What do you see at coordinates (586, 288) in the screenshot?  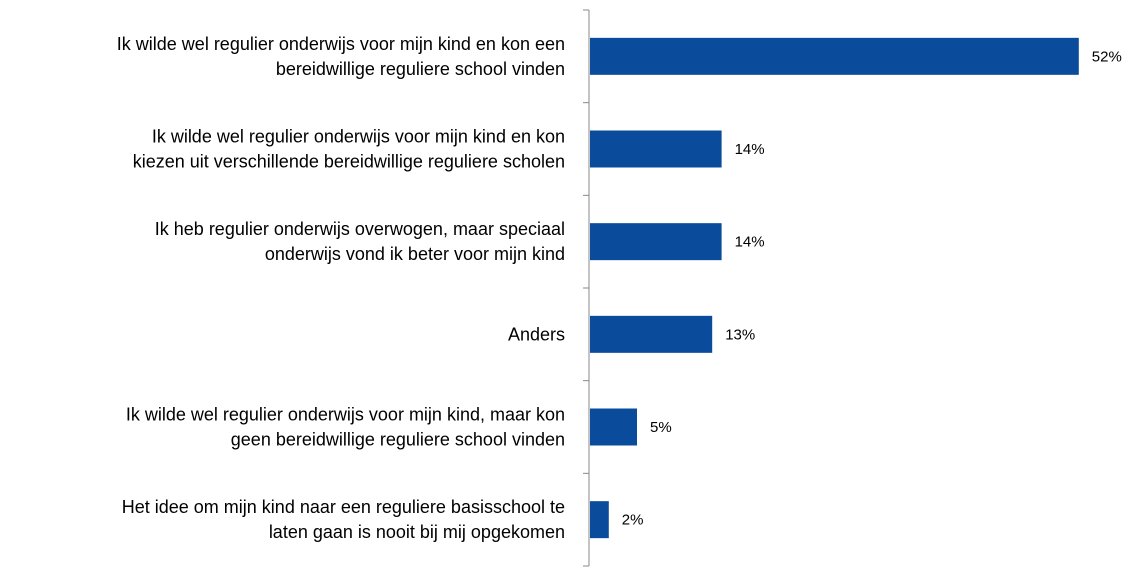 I see `category-axis` at bounding box center [586, 288].